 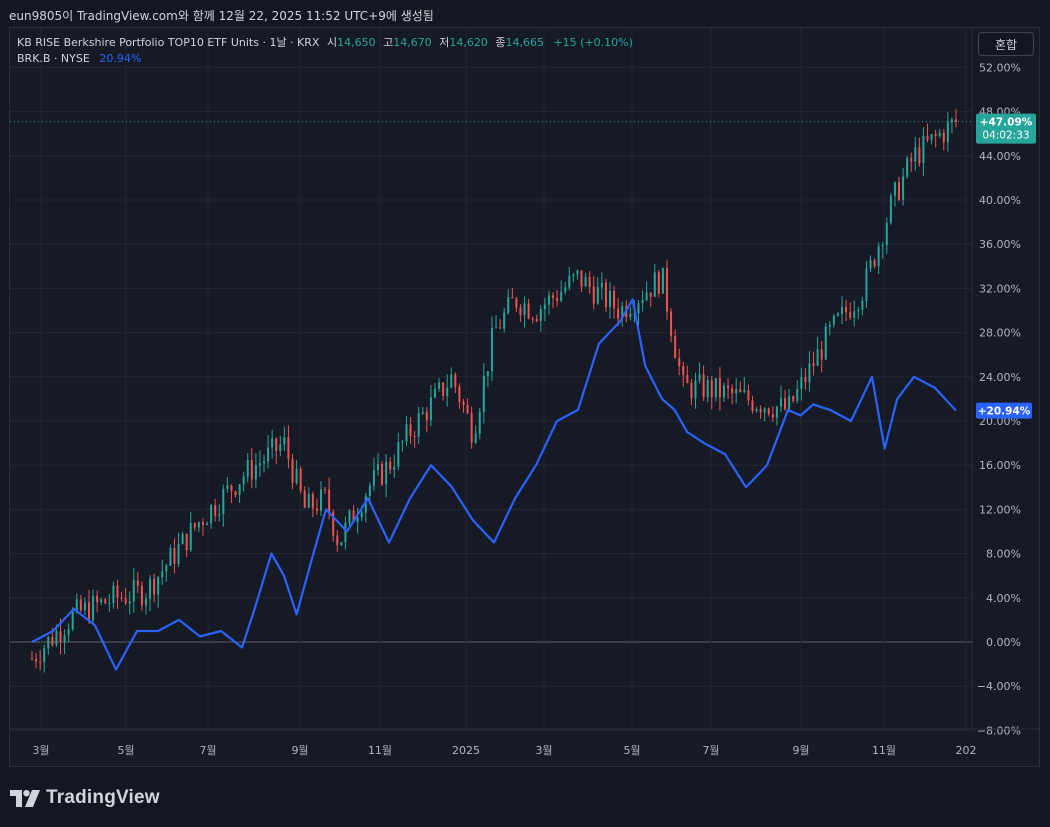 What do you see at coordinates (1006, 44) in the screenshot?
I see `scale-mode-button: 혼합` at bounding box center [1006, 44].